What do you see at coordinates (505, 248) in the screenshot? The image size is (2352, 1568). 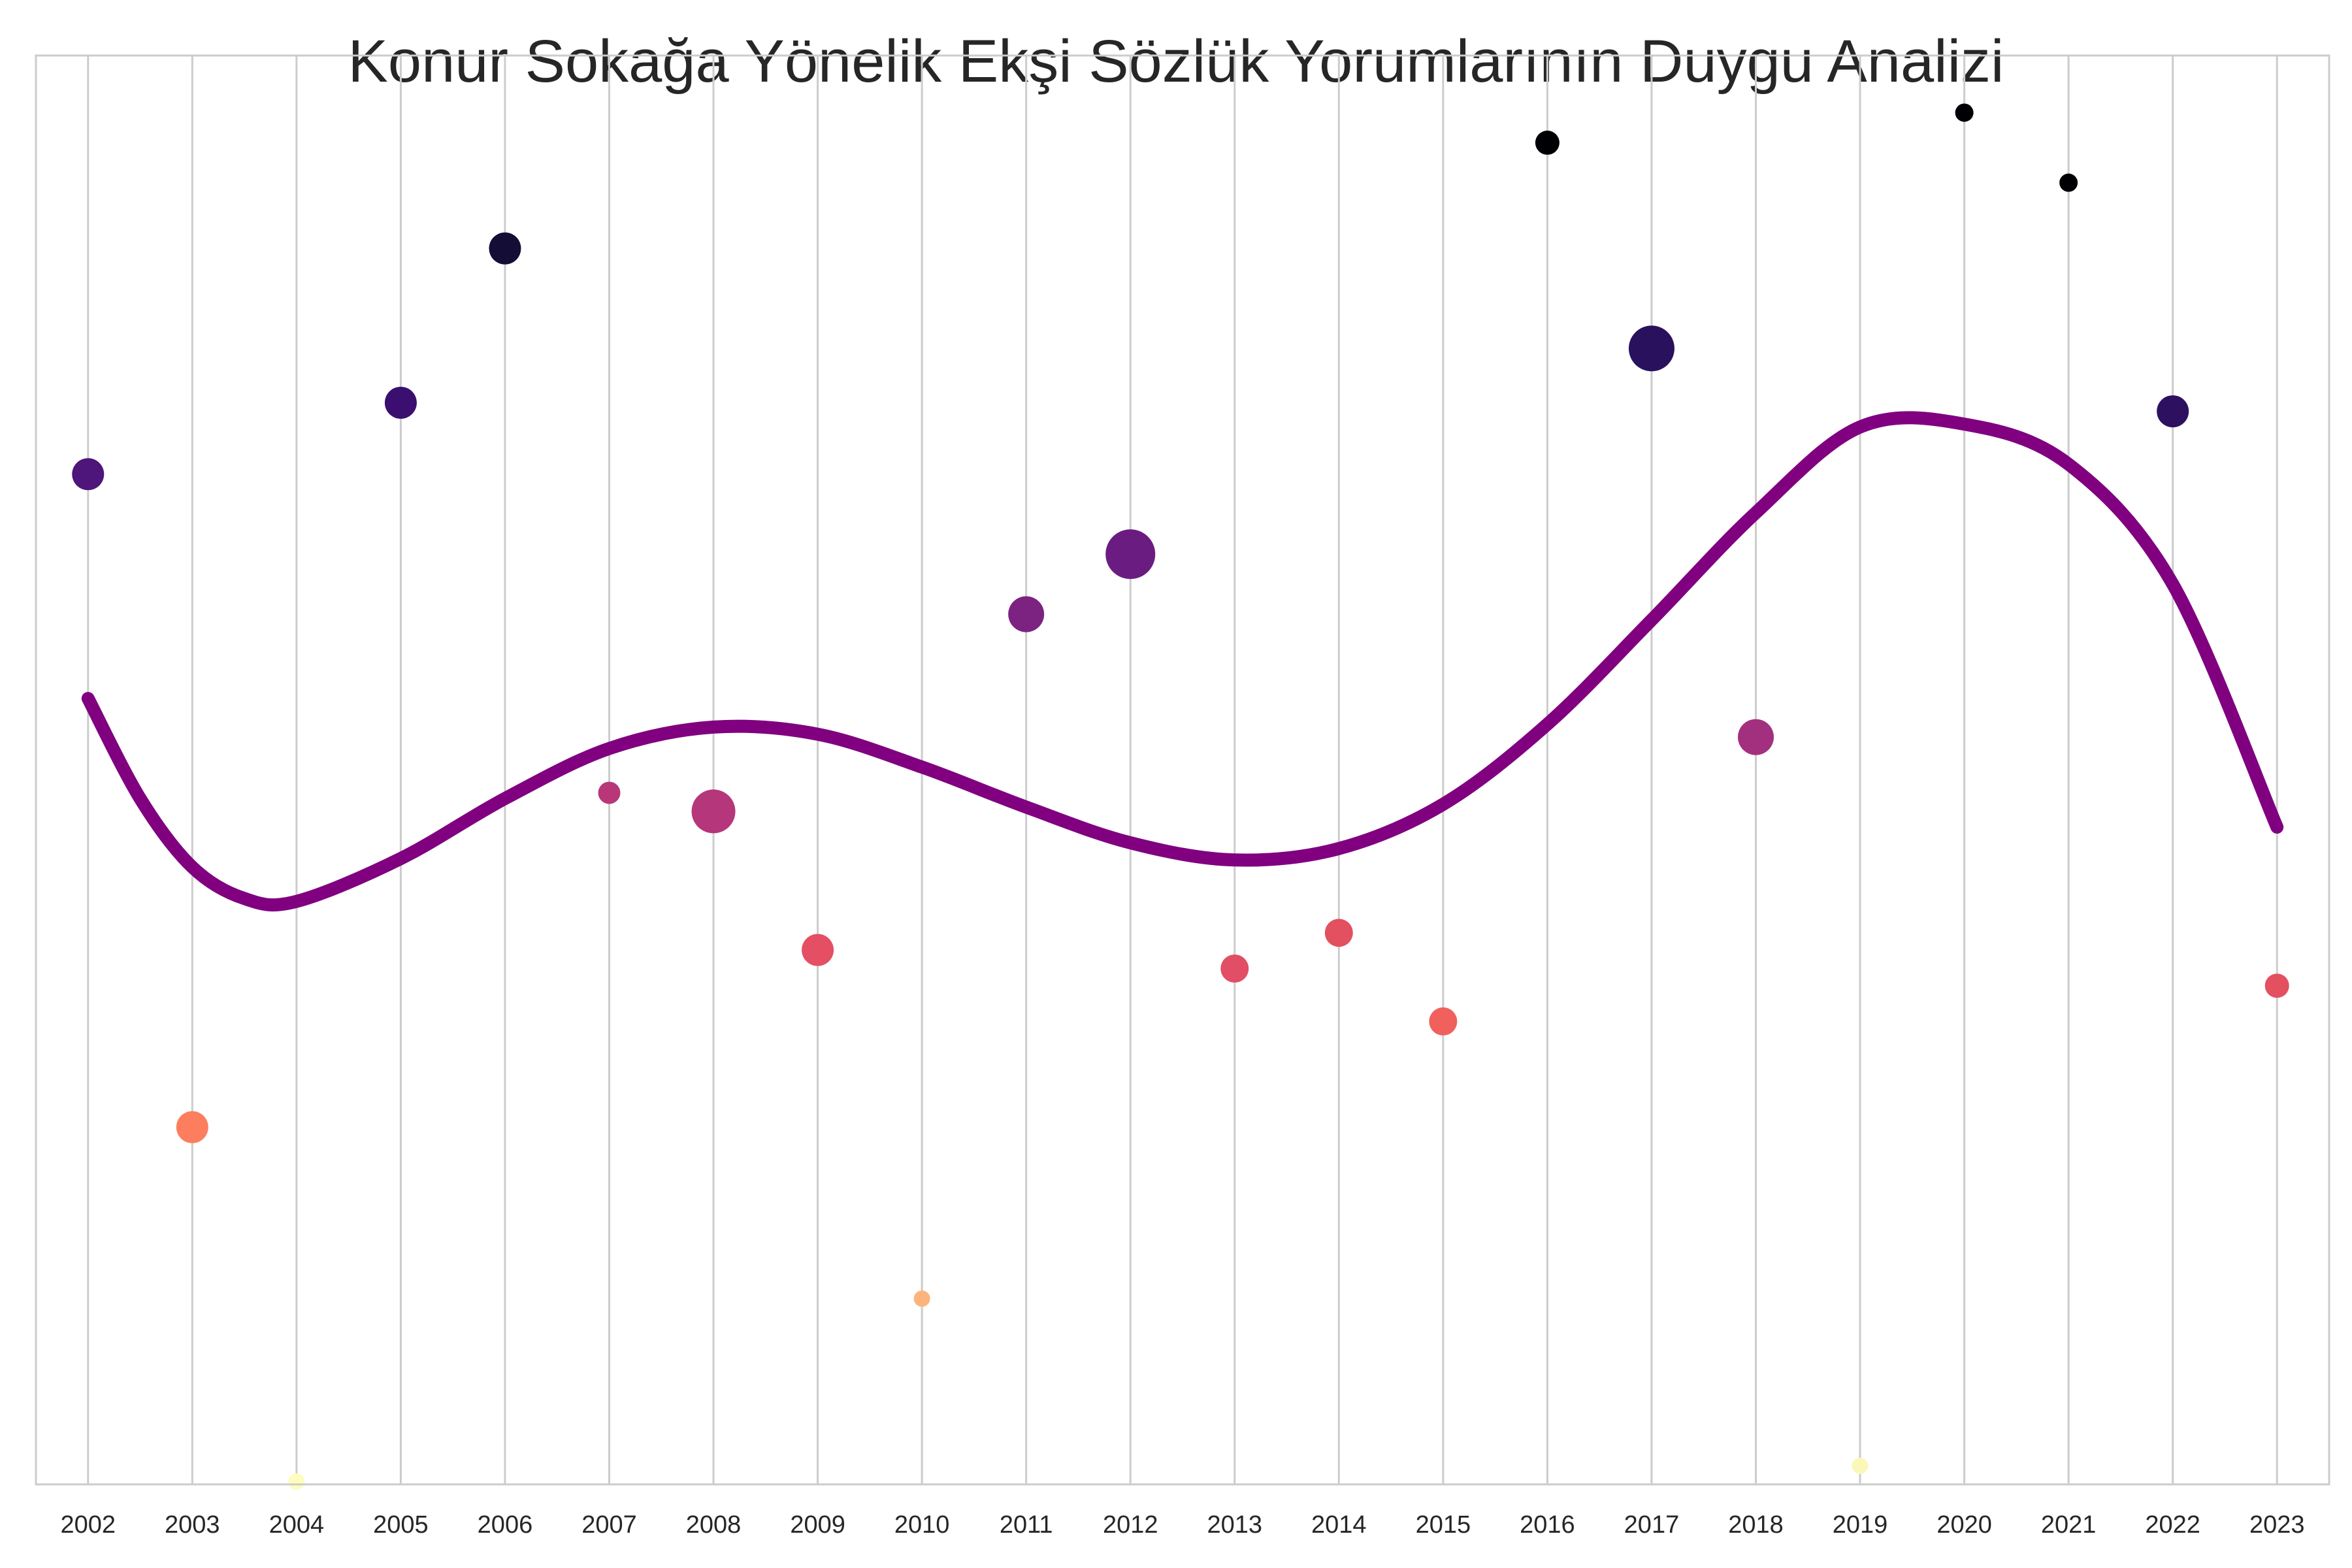 I see `scatter-point-2006` at bounding box center [505, 248].